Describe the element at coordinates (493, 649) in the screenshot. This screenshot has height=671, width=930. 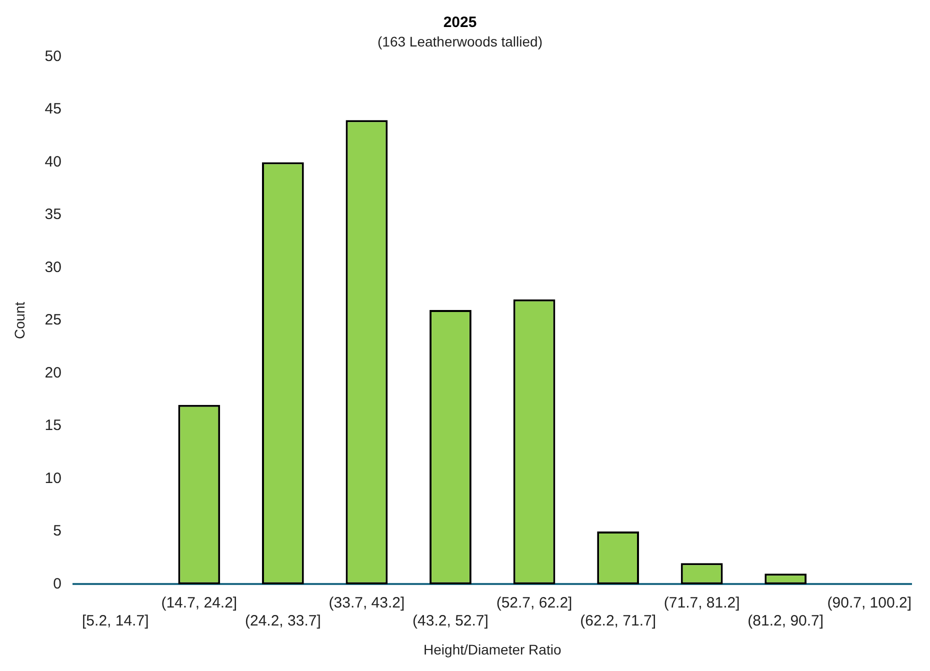
I see `x-axis-title: Height/Diameter Ratio` at that location.